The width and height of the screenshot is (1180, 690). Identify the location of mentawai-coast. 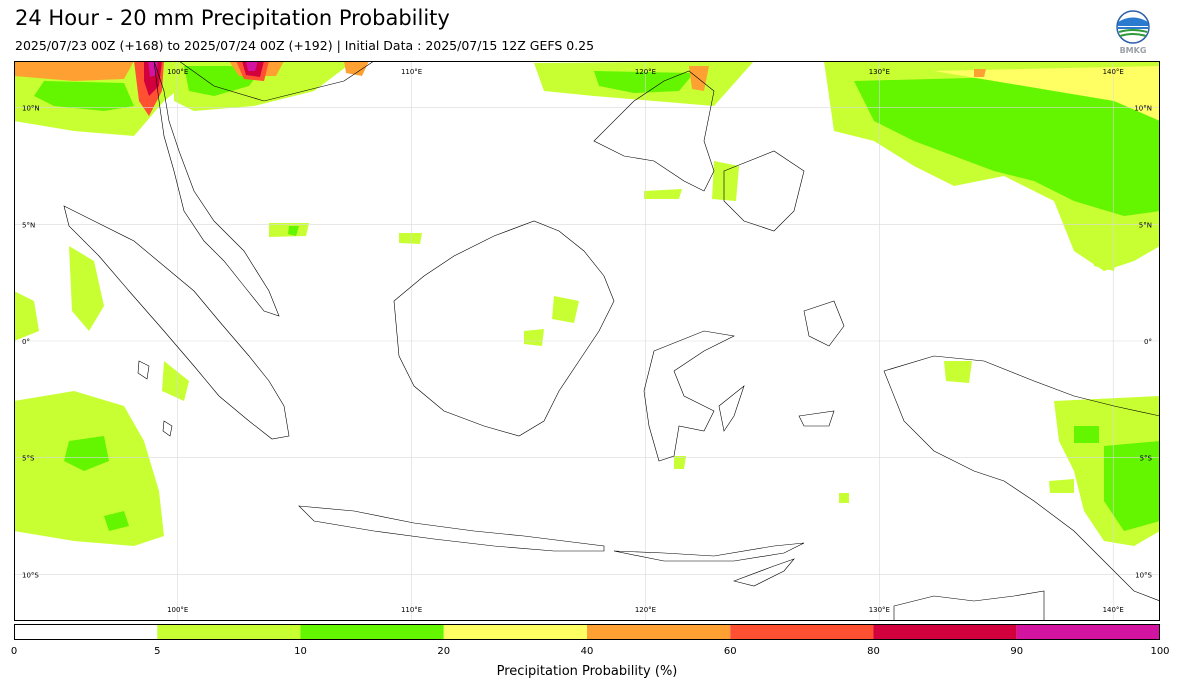
(167, 428).